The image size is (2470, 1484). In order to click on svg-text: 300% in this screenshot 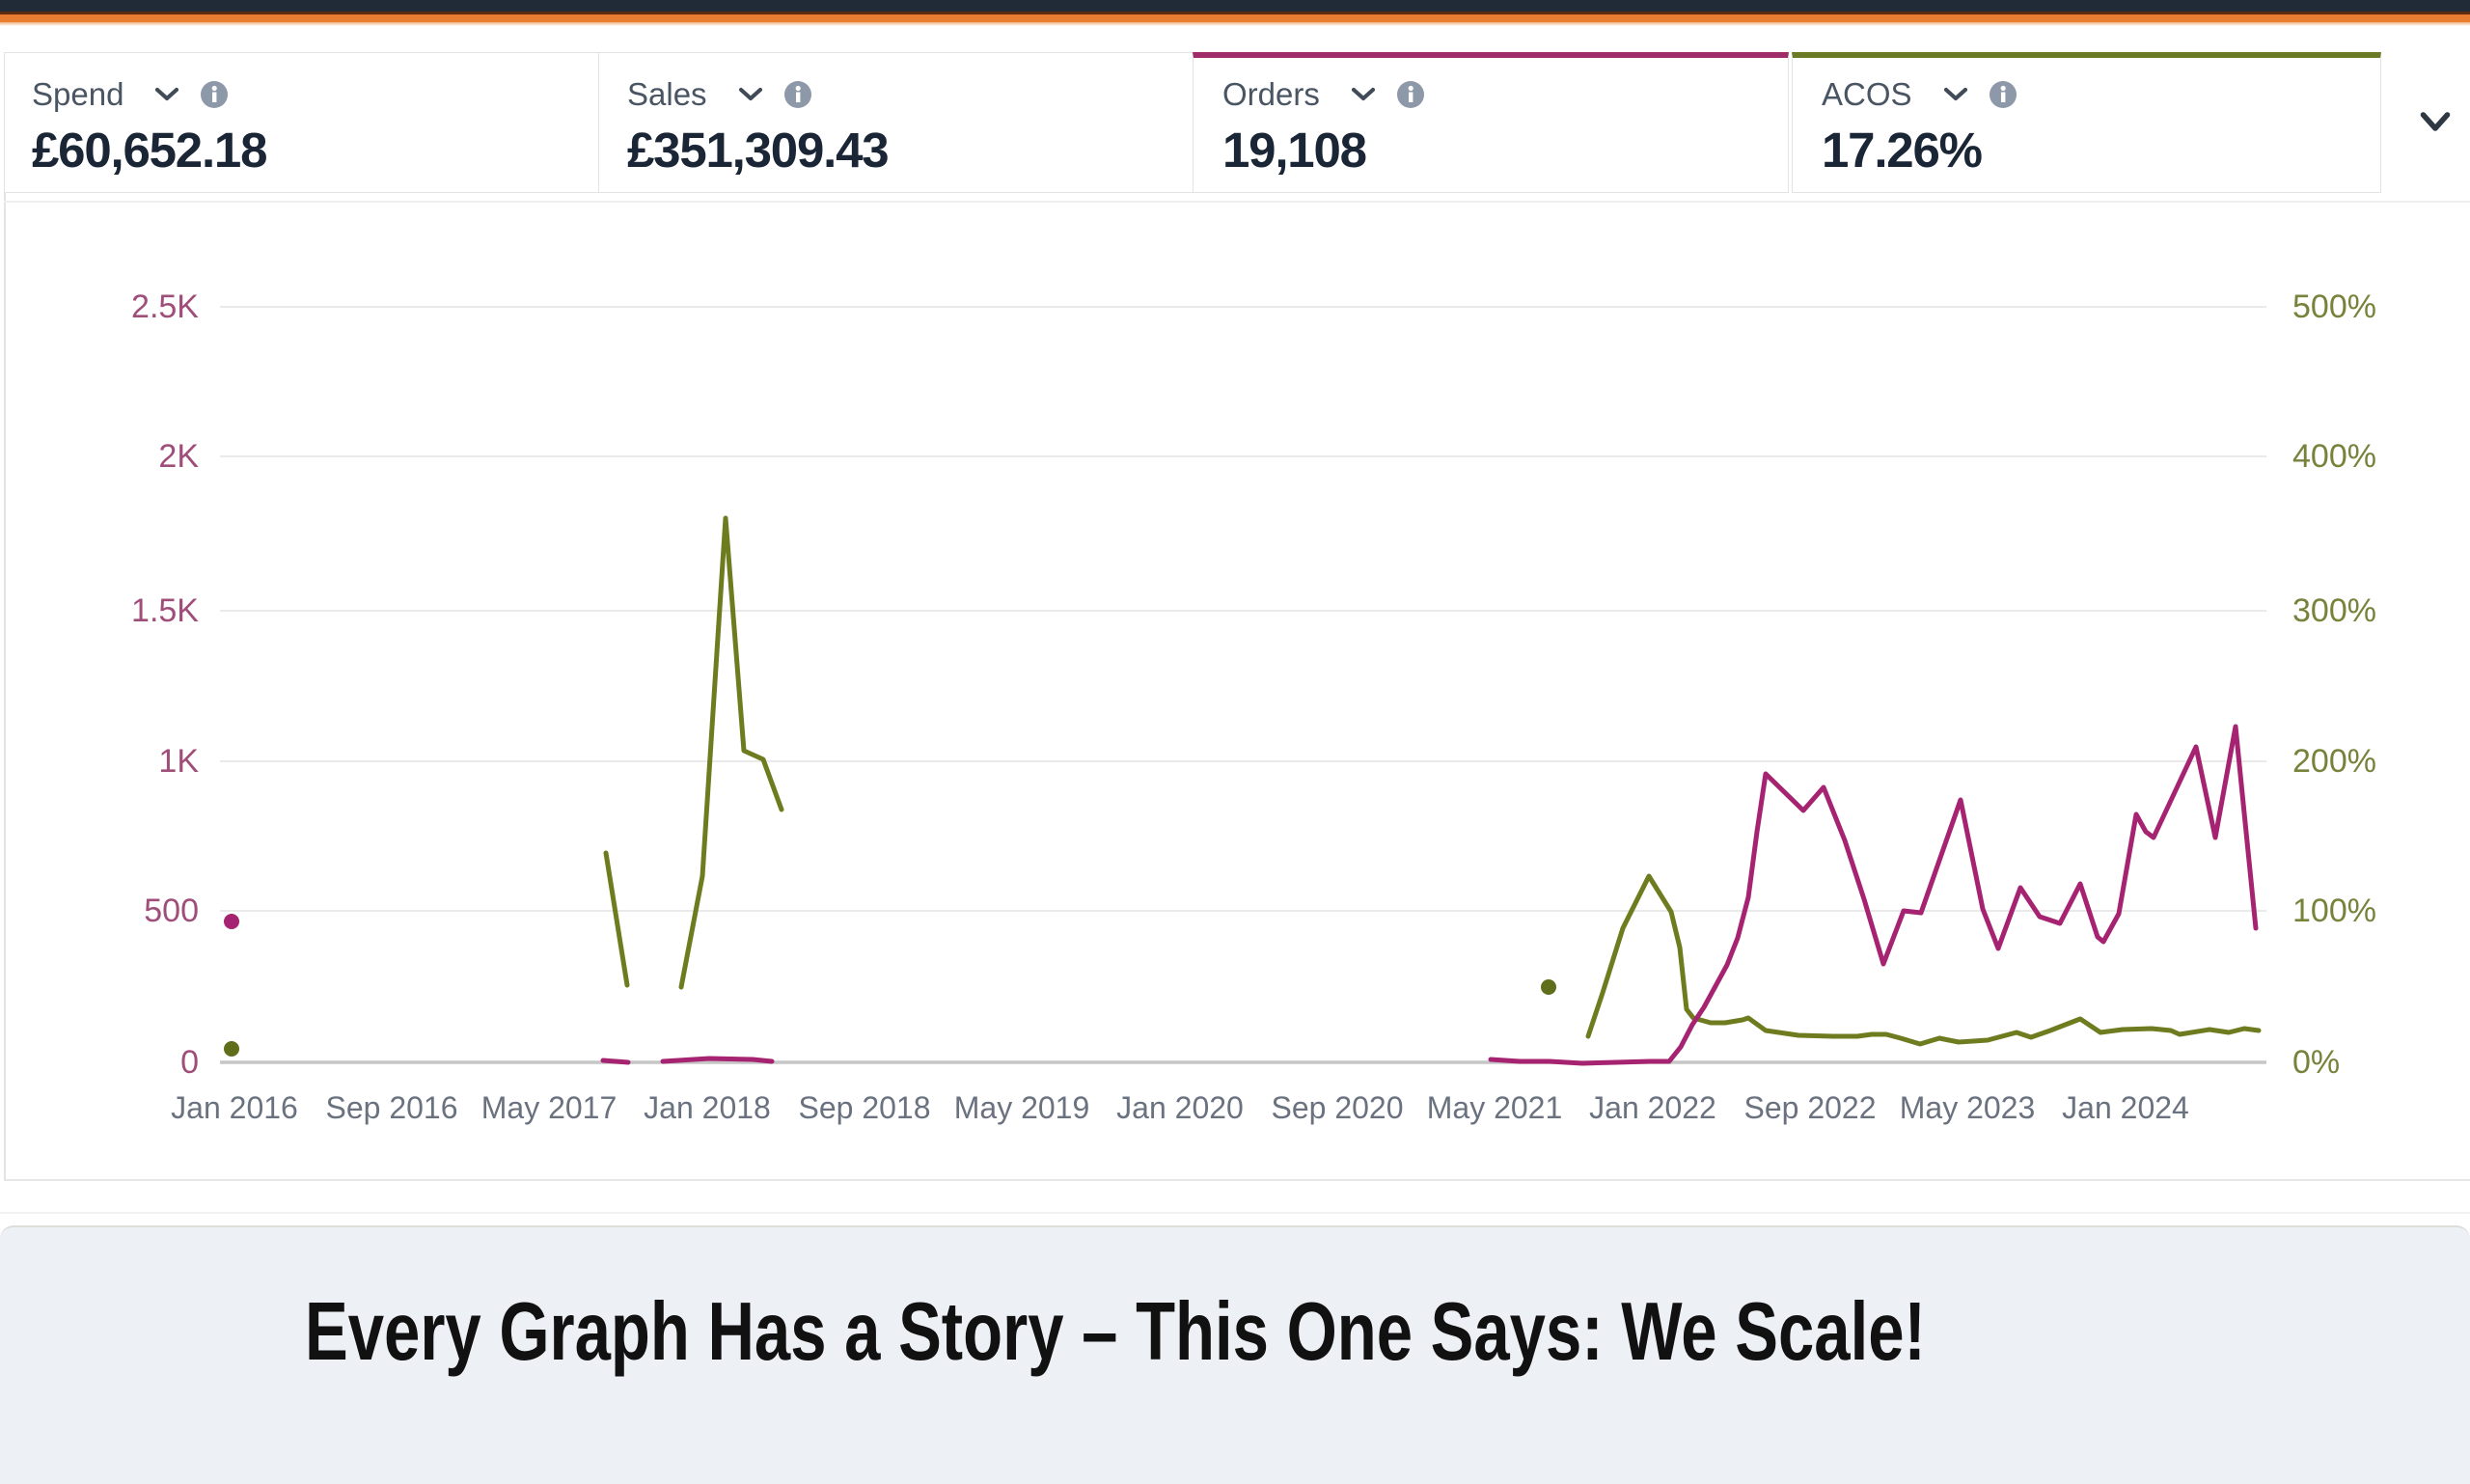, I will do `click(2334, 610)`.